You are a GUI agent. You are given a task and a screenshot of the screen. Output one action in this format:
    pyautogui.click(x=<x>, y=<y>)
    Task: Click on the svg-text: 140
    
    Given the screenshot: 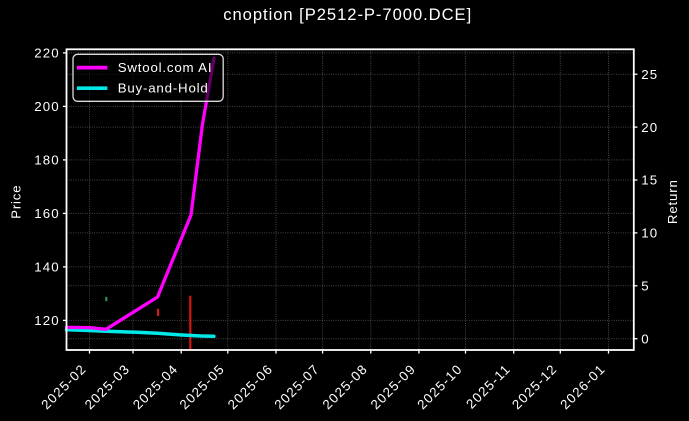 What is the action you would take?
    pyautogui.click(x=47, y=267)
    